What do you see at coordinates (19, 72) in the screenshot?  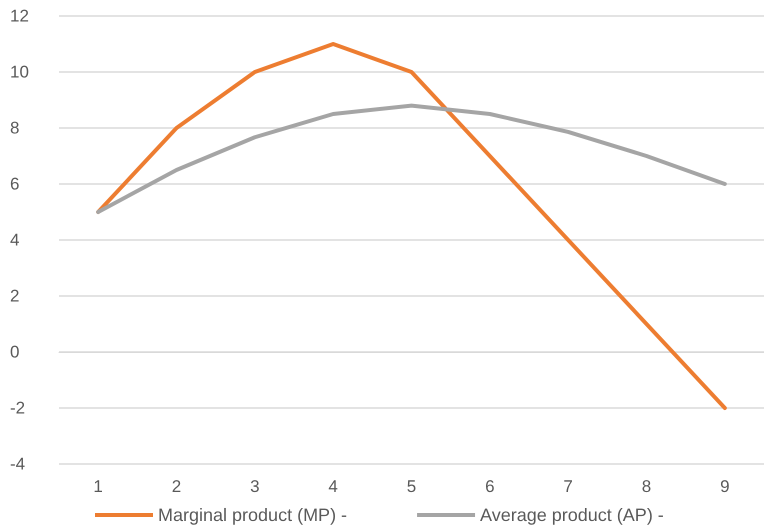 I see `y-tick-label: 10` at bounding box center [19, 72].